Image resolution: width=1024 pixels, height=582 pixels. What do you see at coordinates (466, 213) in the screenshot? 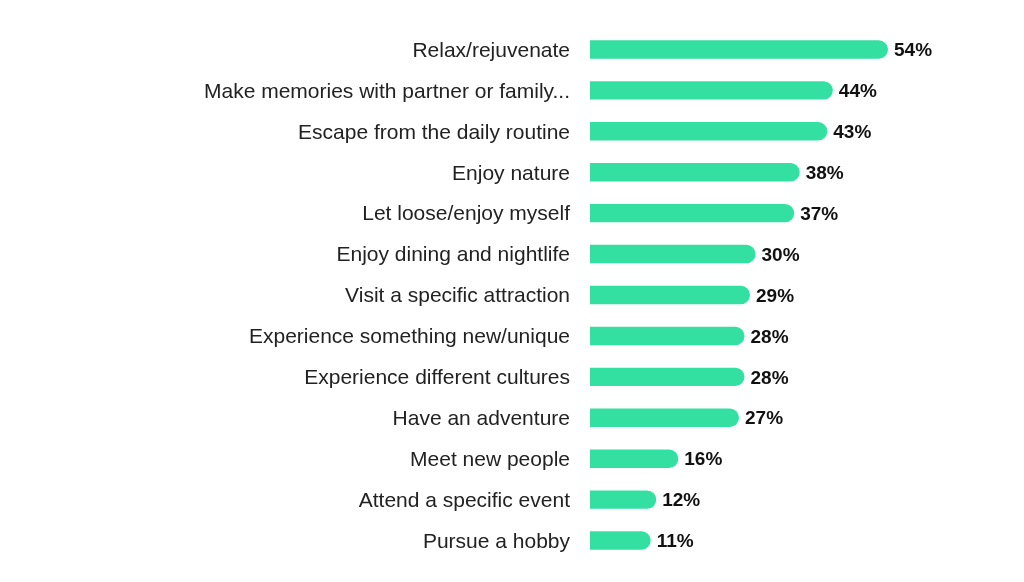
I see `y-tick-label: Let loose/enjoy myself` at bounding box center [466, 213].